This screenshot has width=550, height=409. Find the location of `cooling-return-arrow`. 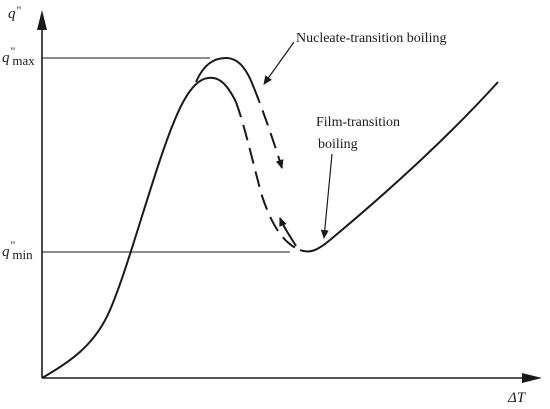

cooling-return-arrow is located at coordinates (288, 232).